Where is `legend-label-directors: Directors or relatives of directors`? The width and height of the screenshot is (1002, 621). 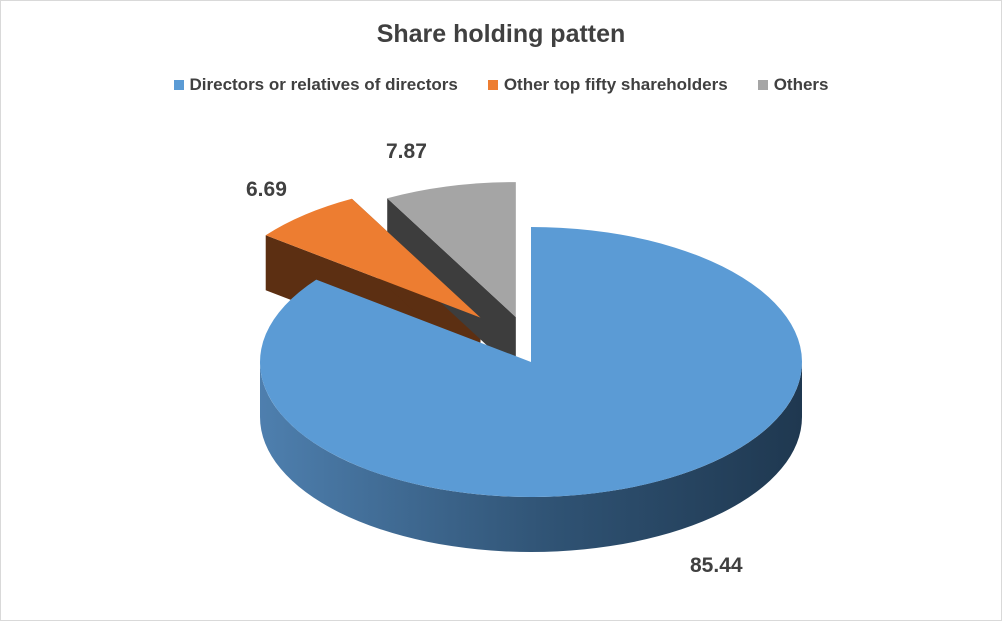 legend-label-directors: Directors or relatives of directors is located at coordinates (323, 84).